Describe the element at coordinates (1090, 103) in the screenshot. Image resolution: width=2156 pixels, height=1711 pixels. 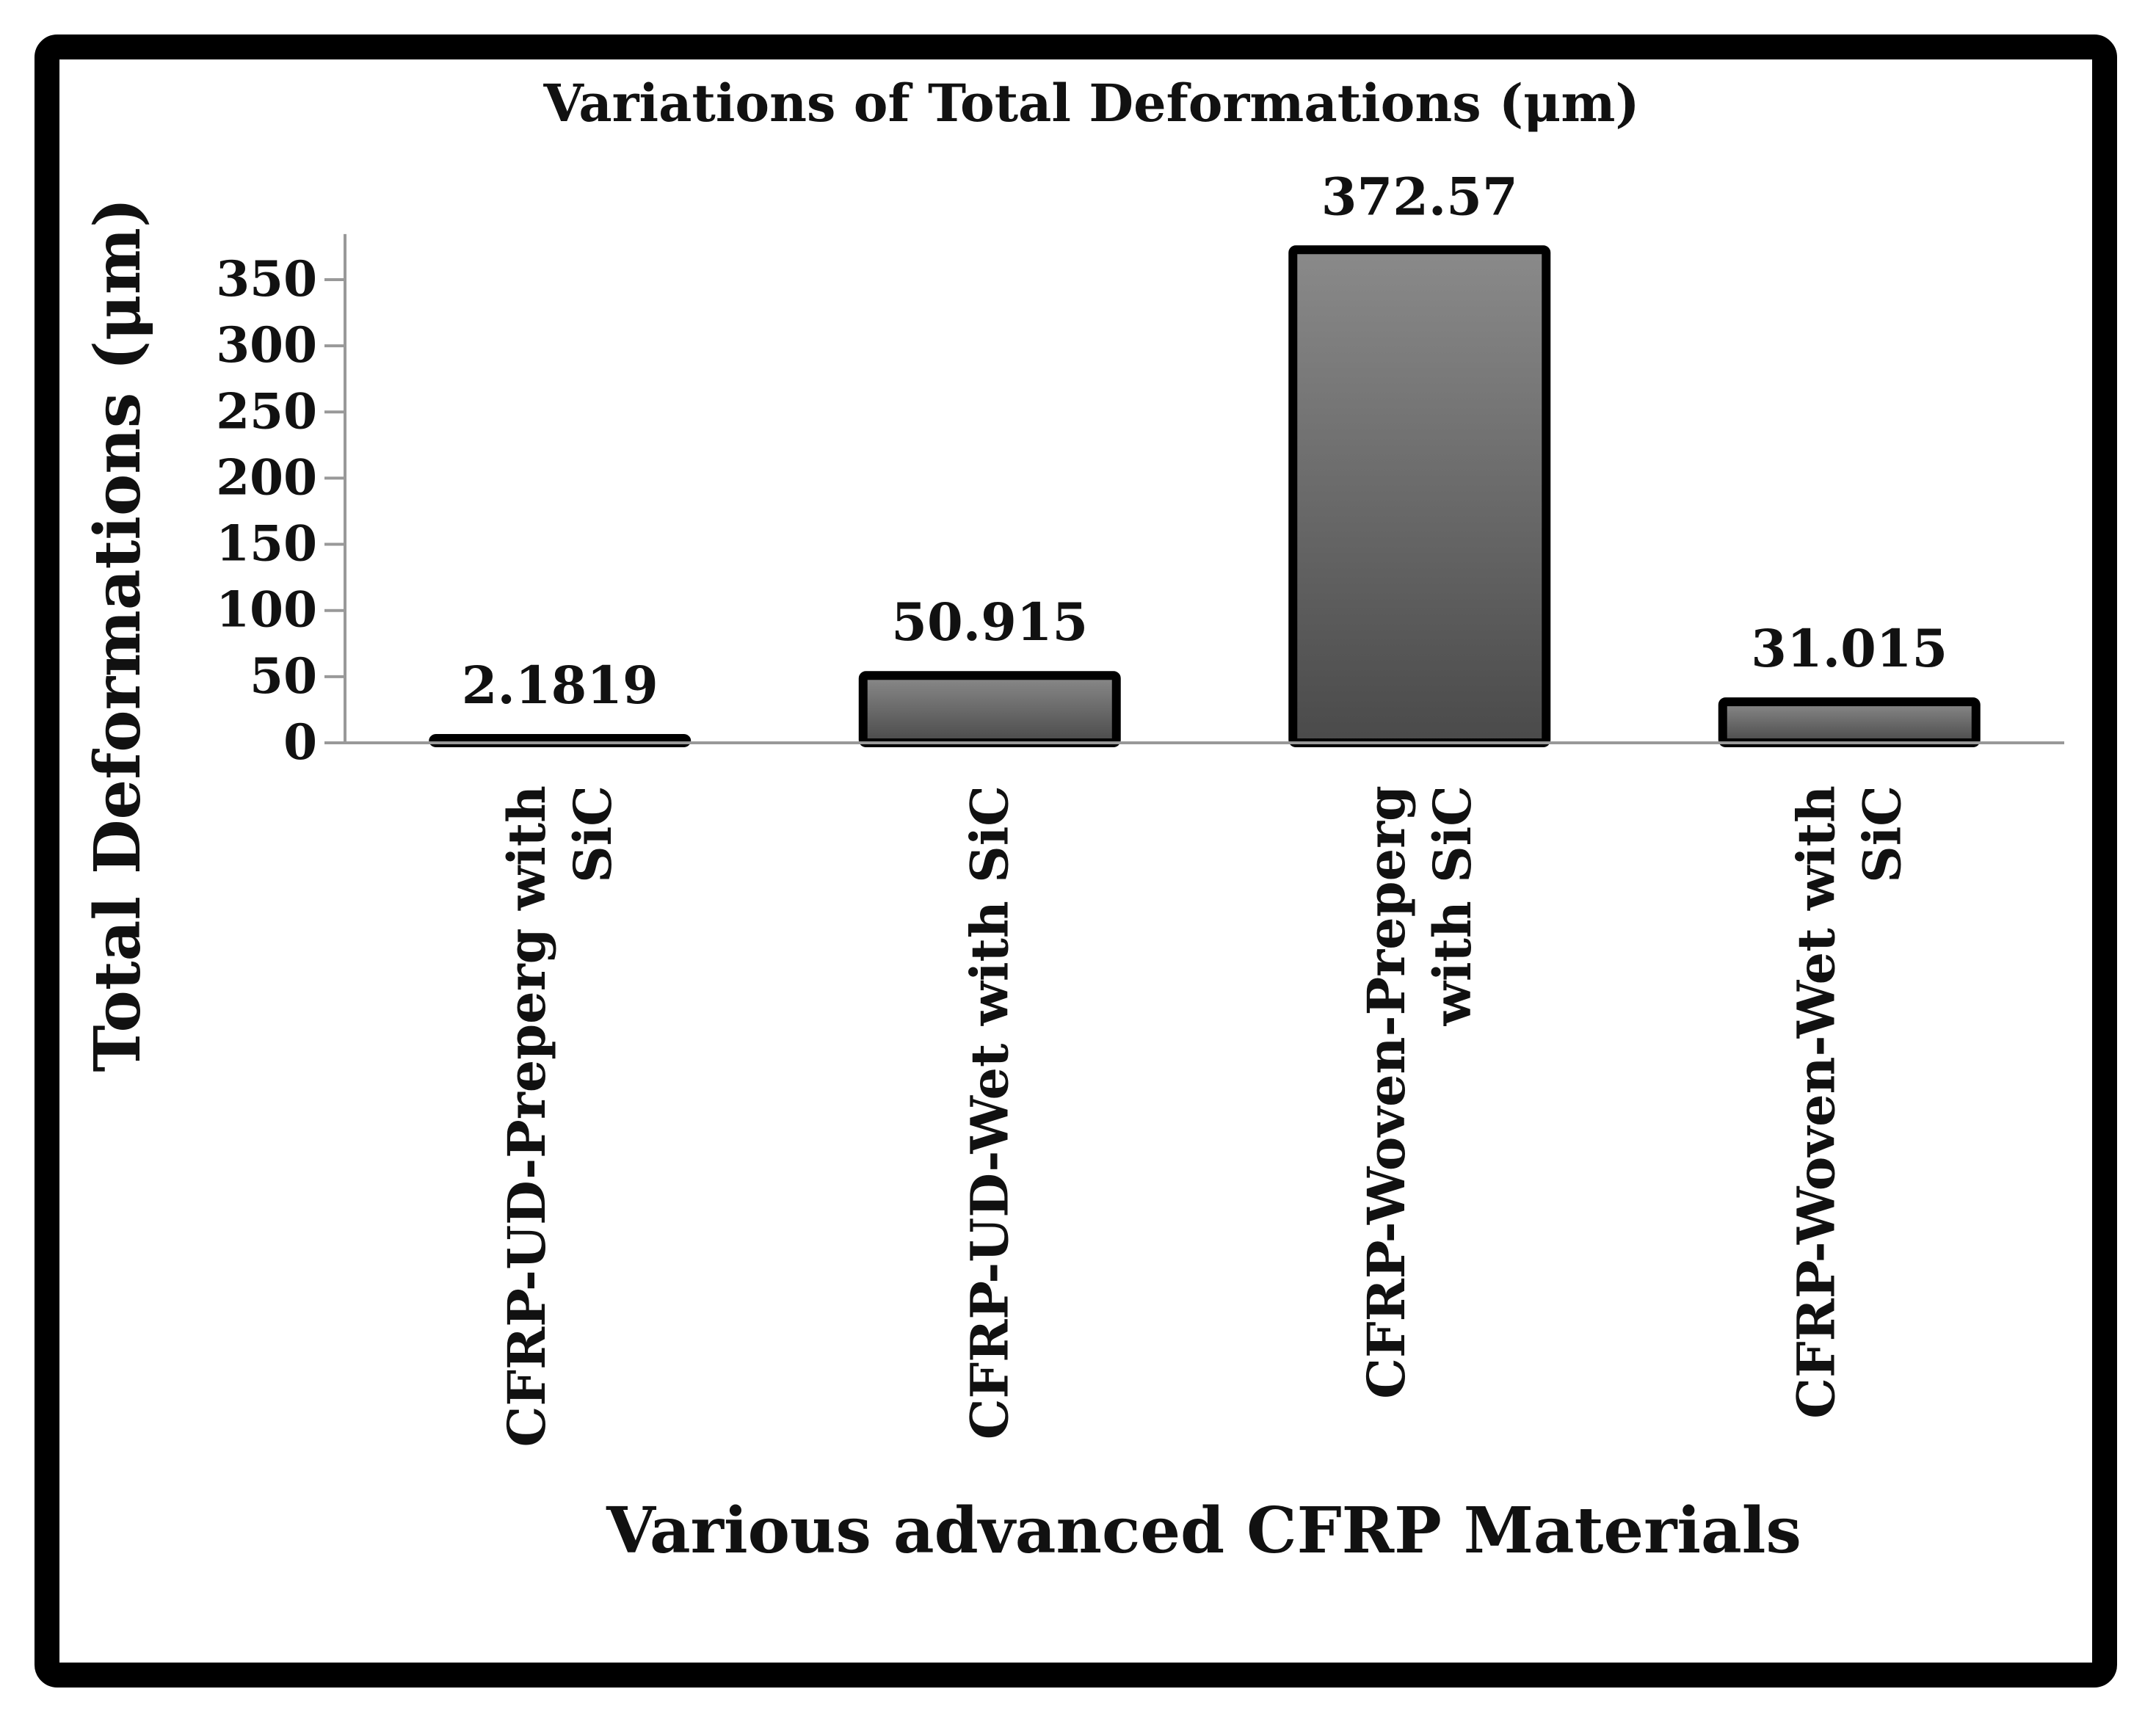
I see `chart-title: Variations of Total Deformations (μm)` at that location.